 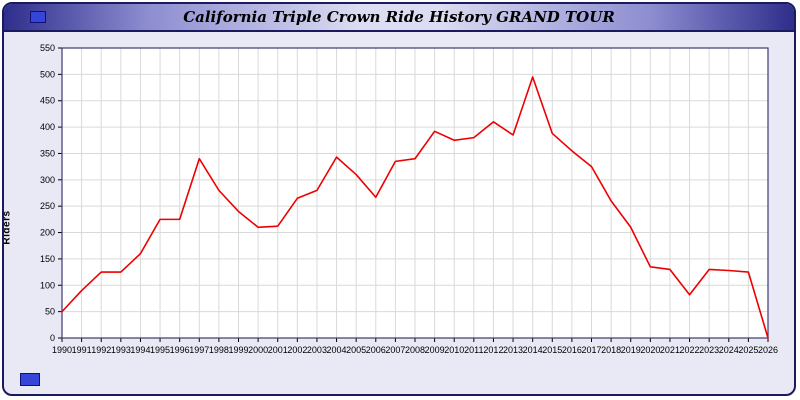 What do you see at coordinates (238, 350) in the screenshot?
I see `svg-text: 1999` at bounding box center [238, 350].